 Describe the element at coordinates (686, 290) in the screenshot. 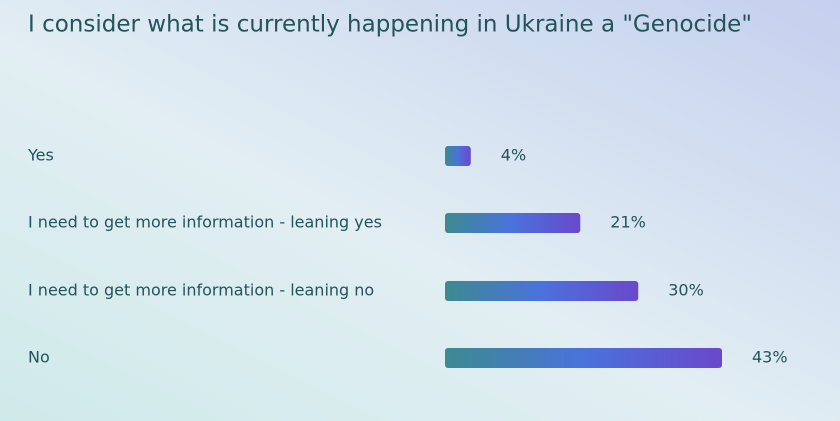

I see `value-label: 30%` at that location.